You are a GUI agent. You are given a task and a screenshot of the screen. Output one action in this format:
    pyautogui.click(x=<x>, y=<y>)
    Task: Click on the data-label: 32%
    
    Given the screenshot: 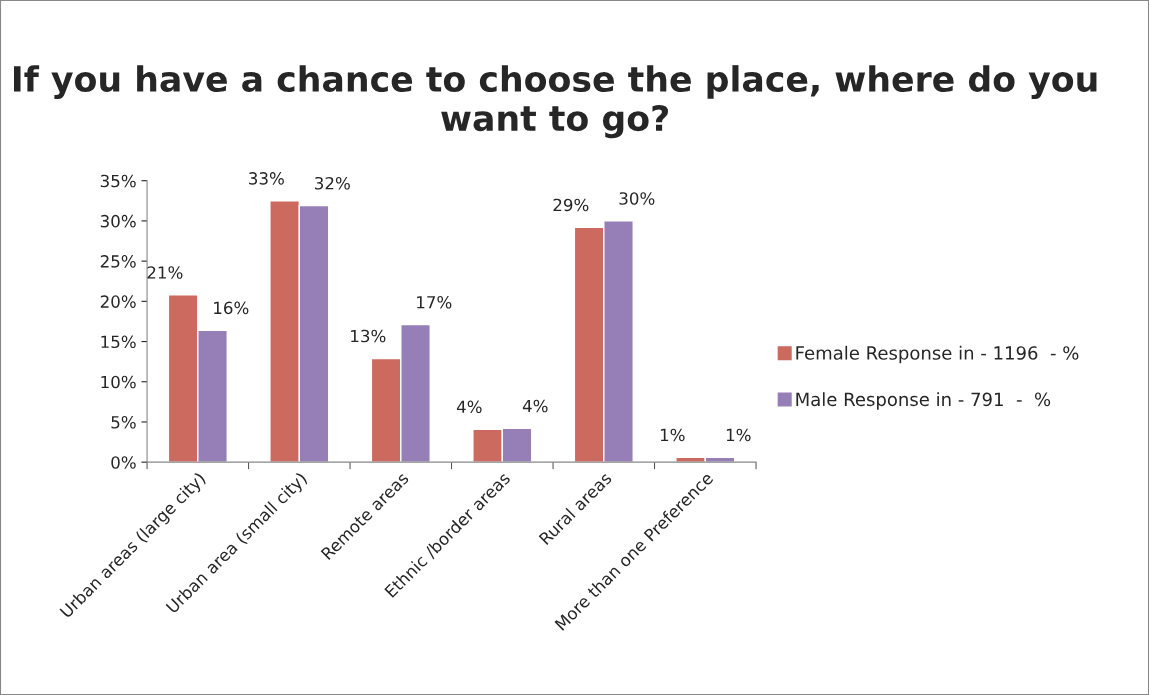 What is the action you would take?
    pyautogui.click(x=332, y=183)
    